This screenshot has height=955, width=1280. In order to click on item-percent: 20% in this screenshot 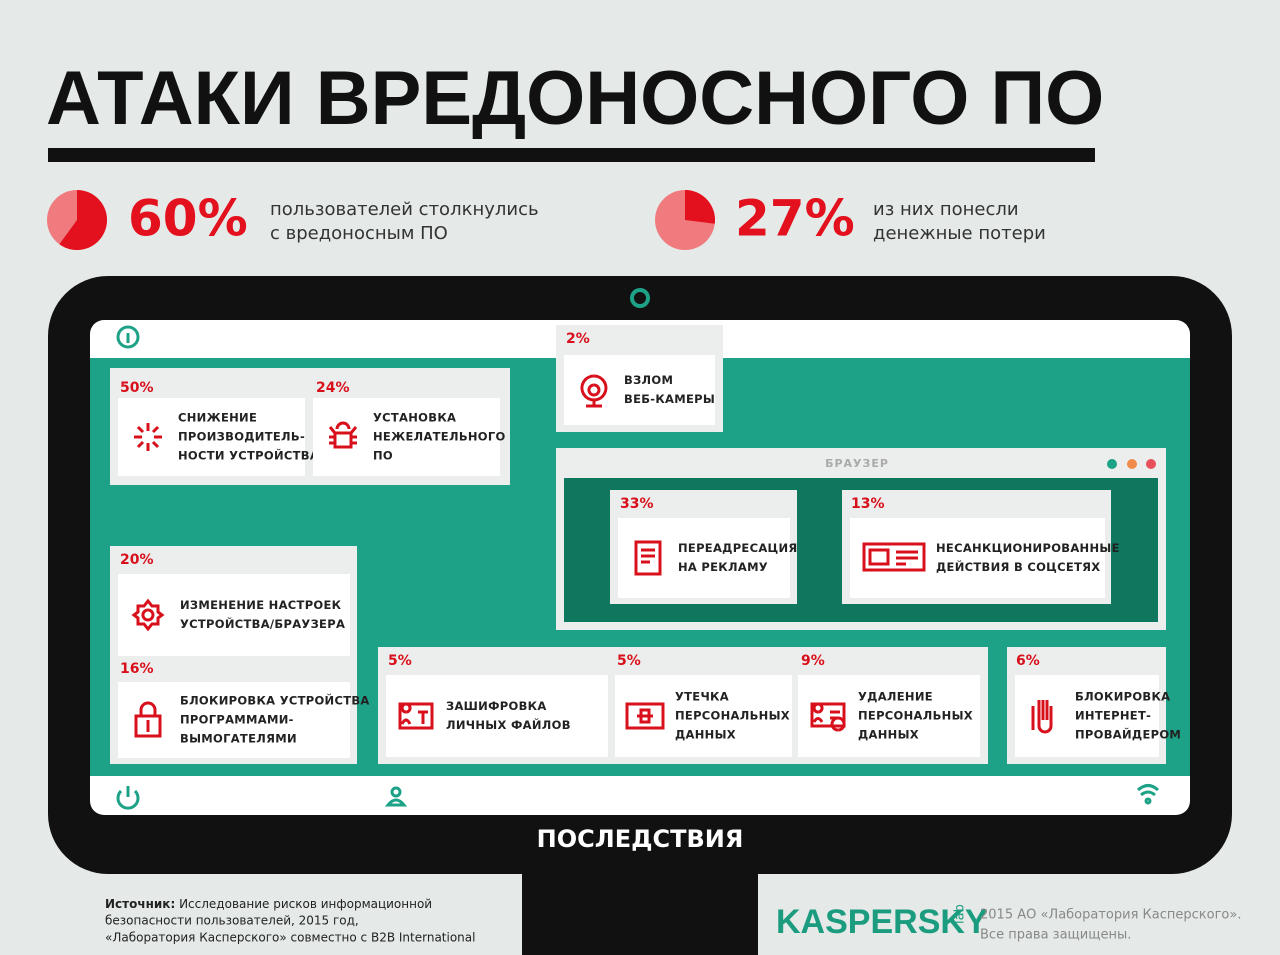, I will do `click(137, 560)`.